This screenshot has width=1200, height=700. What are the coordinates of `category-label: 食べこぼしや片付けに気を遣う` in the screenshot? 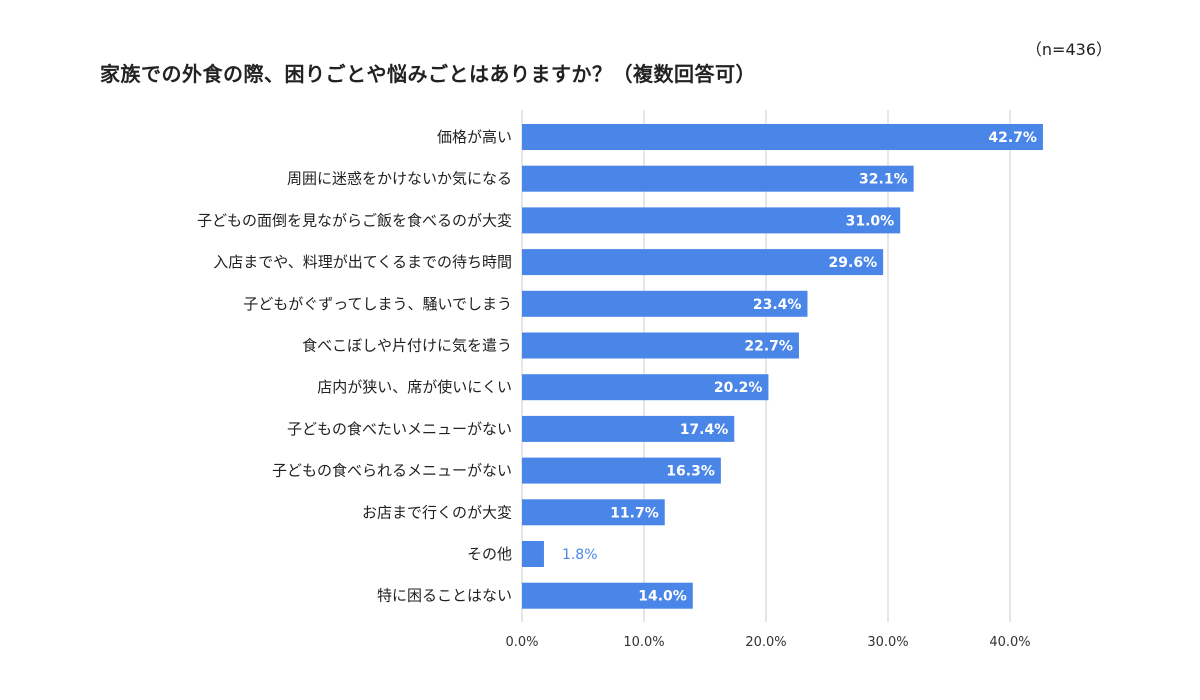 It's located at (407, 346).